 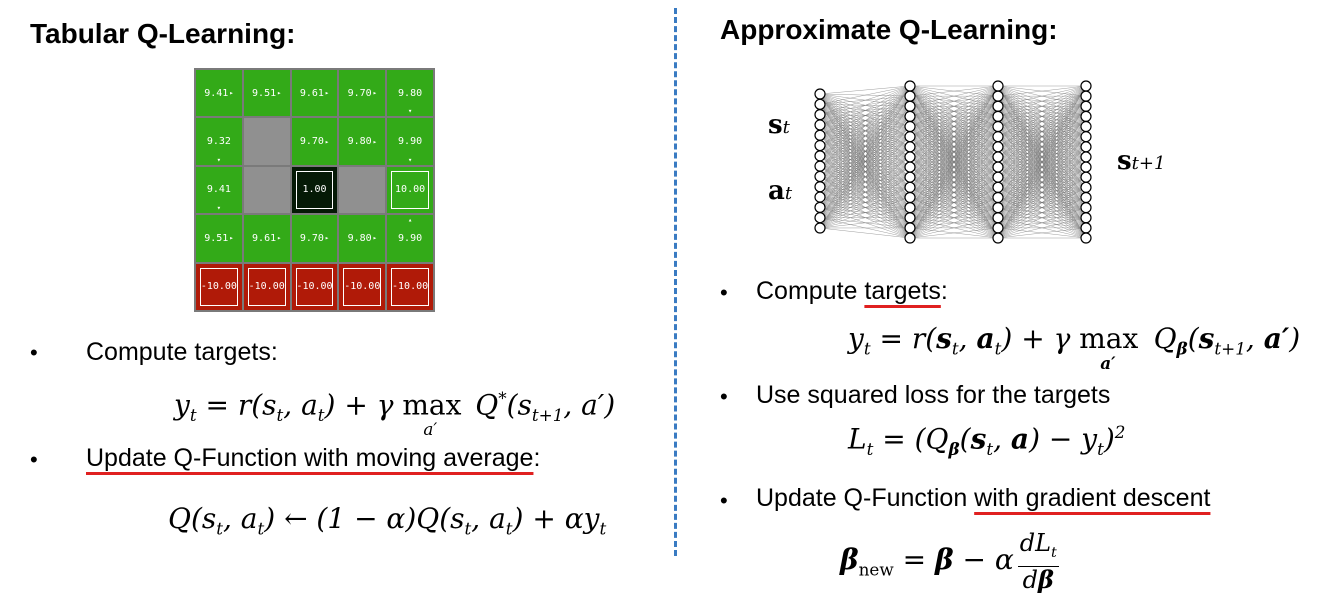 What do you see at coordinates (219, 141) in the screenshot?
I see `grid-cell: 9.32 ▾` at bounding box center [219, 141].